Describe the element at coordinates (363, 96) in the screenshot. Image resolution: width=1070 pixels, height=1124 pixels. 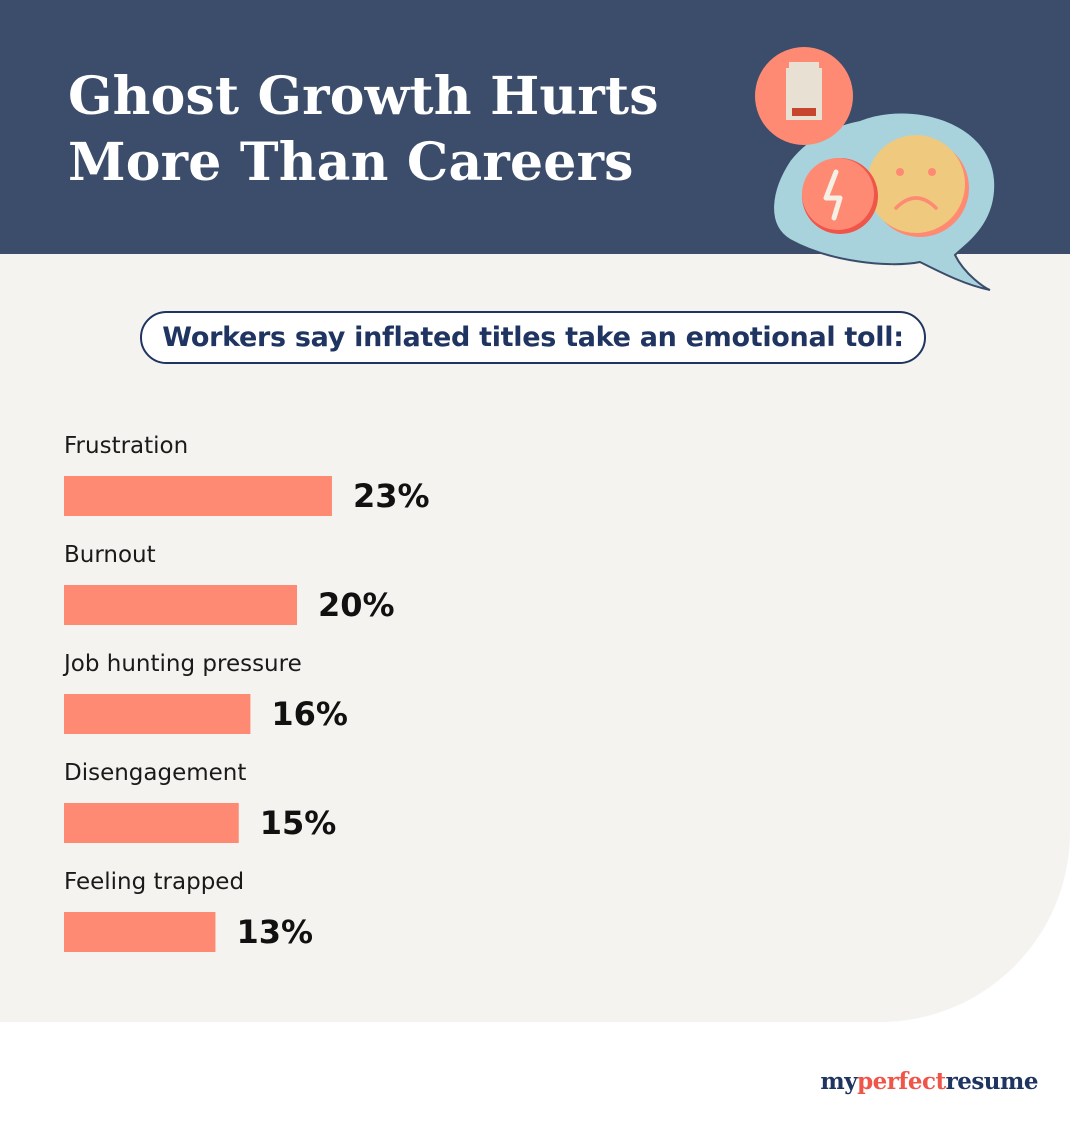
I see `title-line-1: Ghost Growth Hurts` at that location.